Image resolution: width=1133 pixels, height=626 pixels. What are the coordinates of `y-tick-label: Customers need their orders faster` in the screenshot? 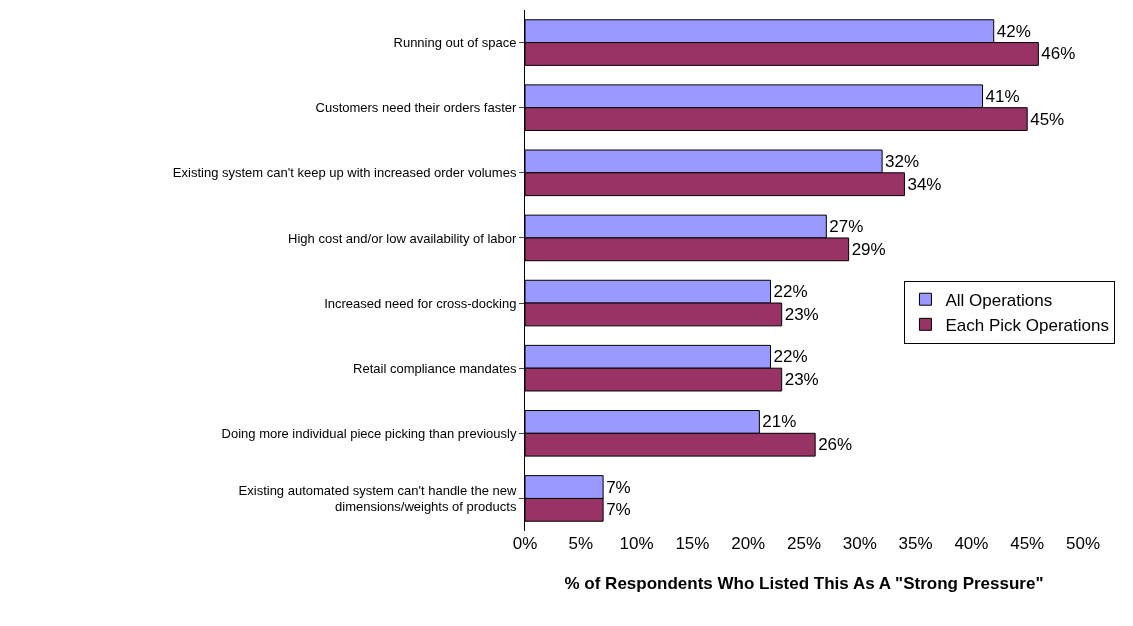 It's located at (416, 108).